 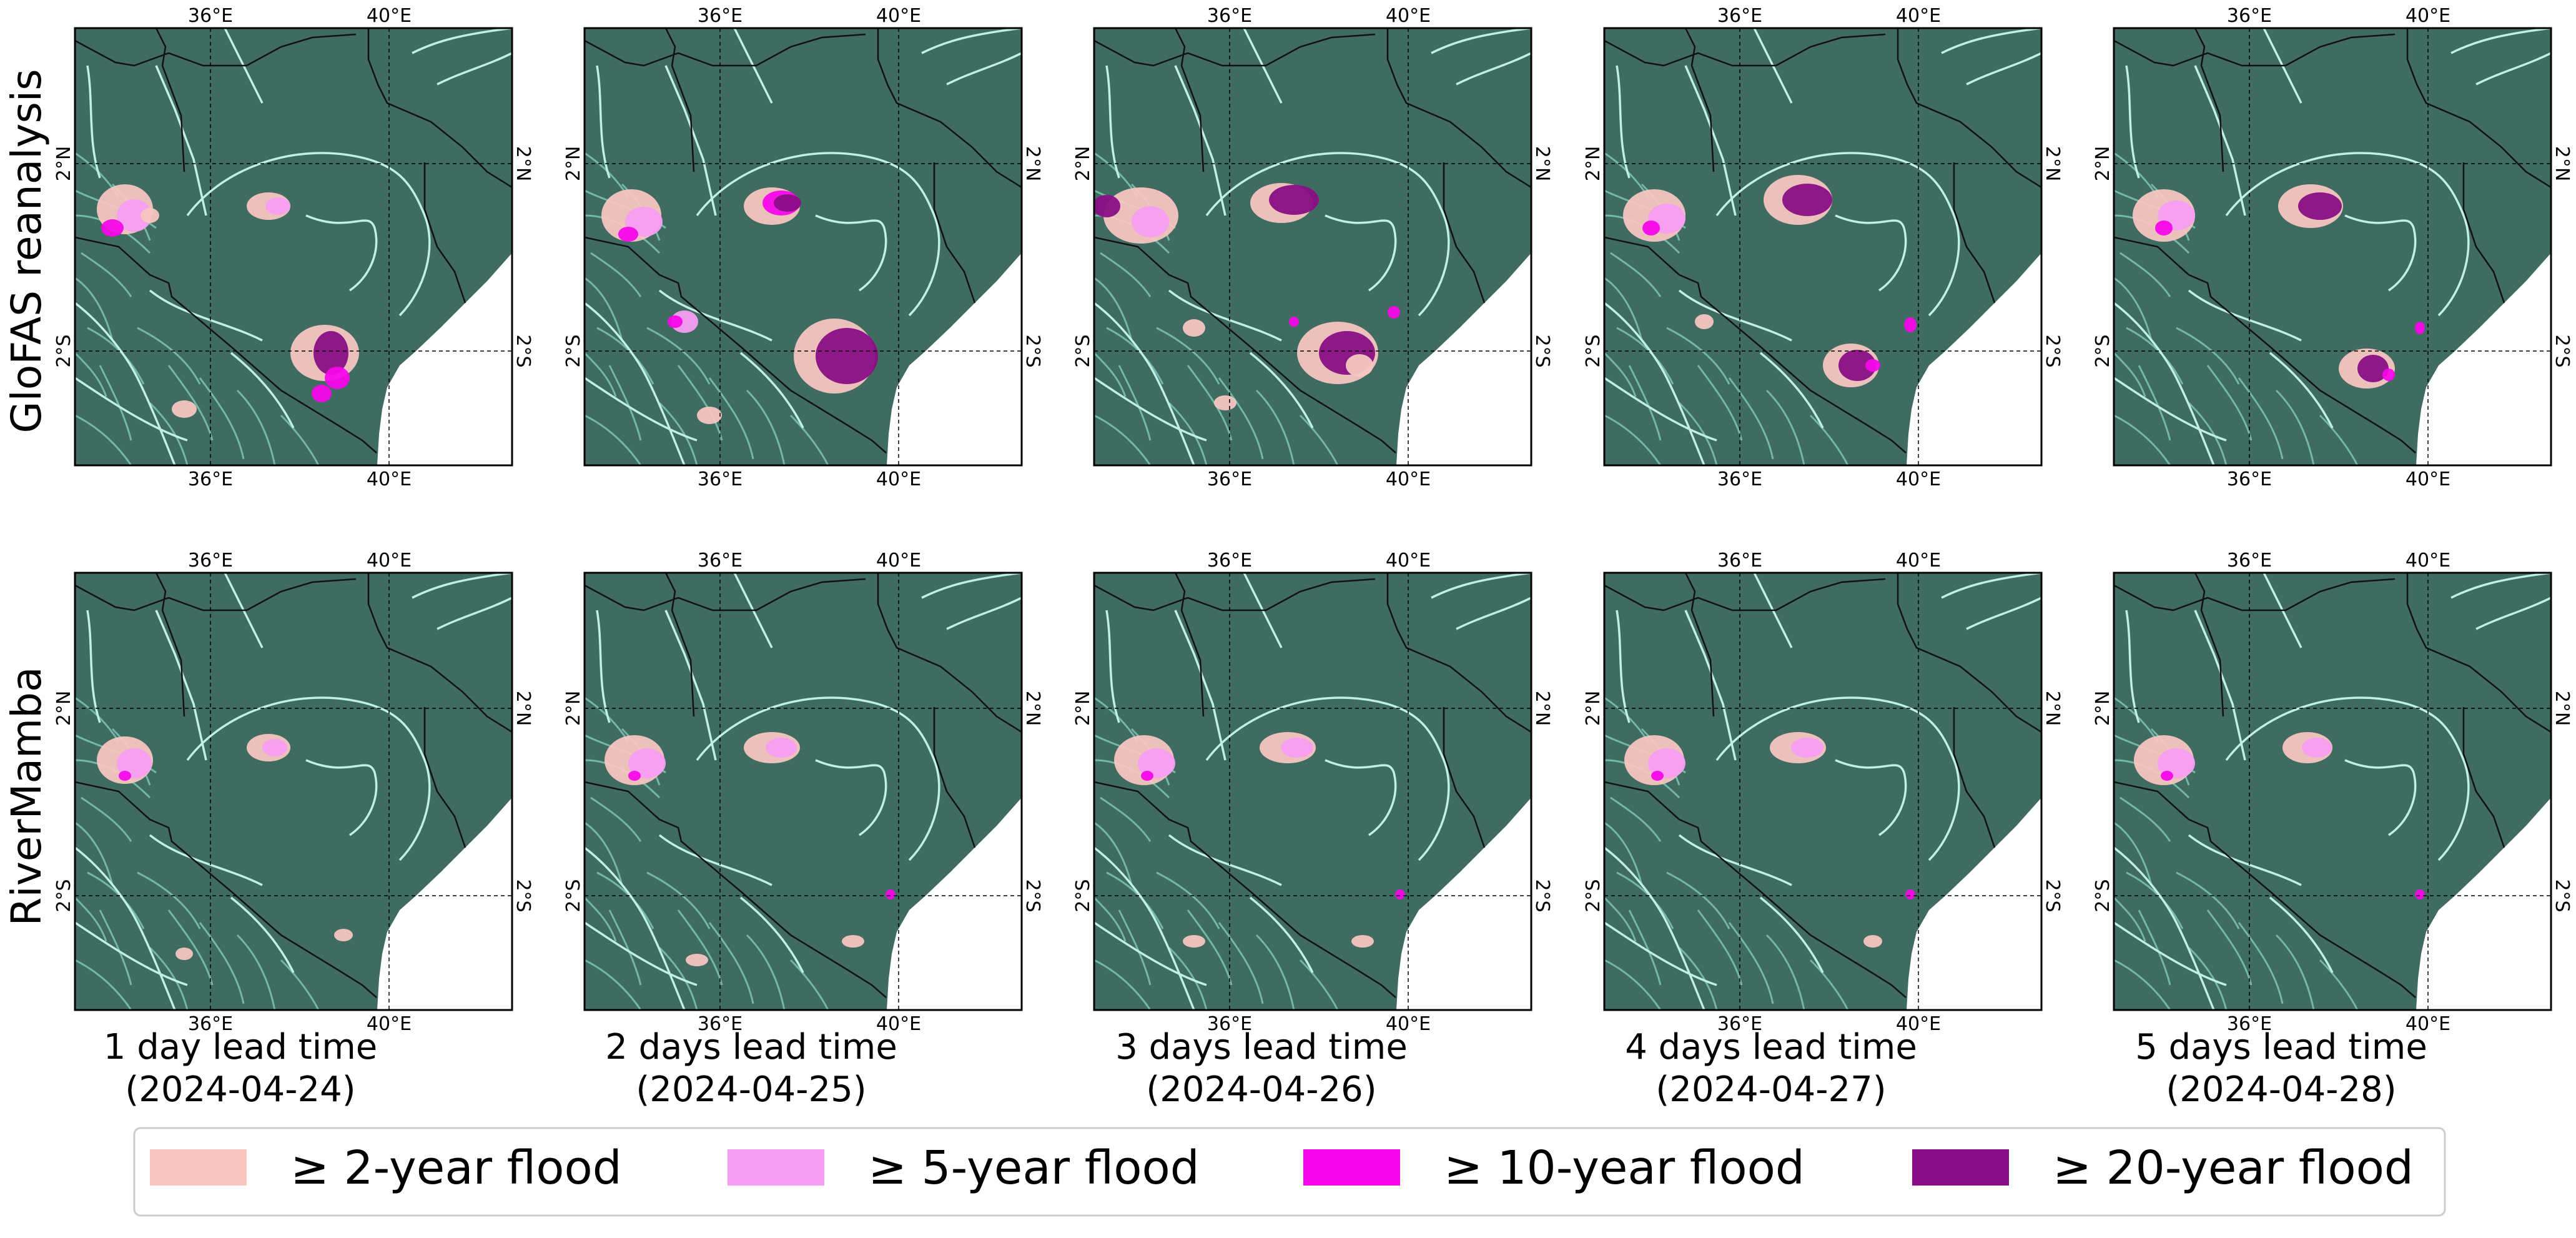 What do you see at coordinates (1960, 1168) in the screenshot?
I see `legend-swatch-20-year` at bounding box center [1960, 1168].